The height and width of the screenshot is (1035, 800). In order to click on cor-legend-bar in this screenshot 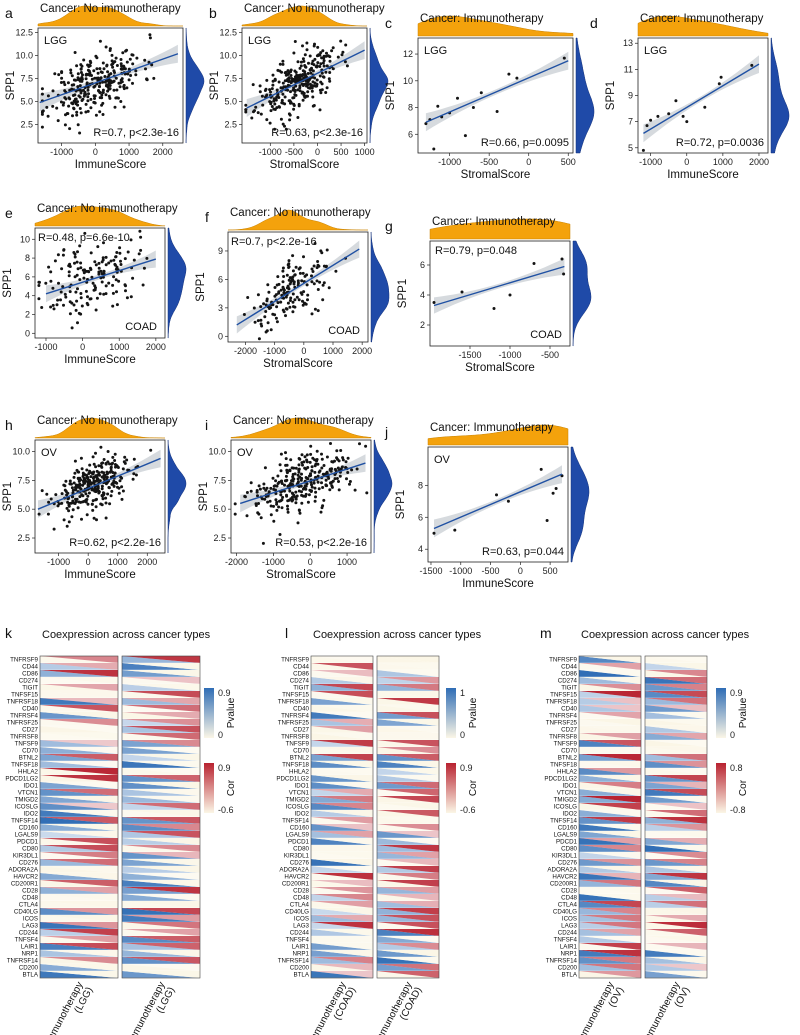, I will do `click(721, 788)`.